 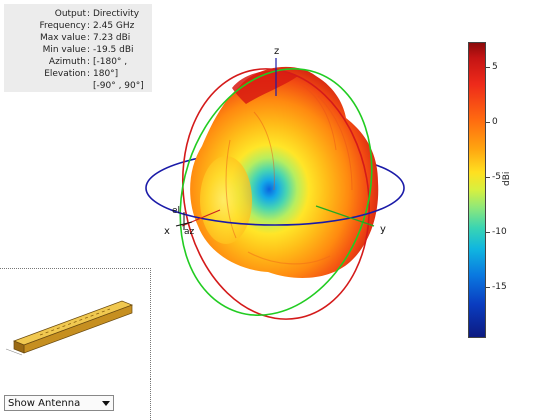 I want to click on show-antenna-dropdown: Show Antenna, so click(x=59, y=403).